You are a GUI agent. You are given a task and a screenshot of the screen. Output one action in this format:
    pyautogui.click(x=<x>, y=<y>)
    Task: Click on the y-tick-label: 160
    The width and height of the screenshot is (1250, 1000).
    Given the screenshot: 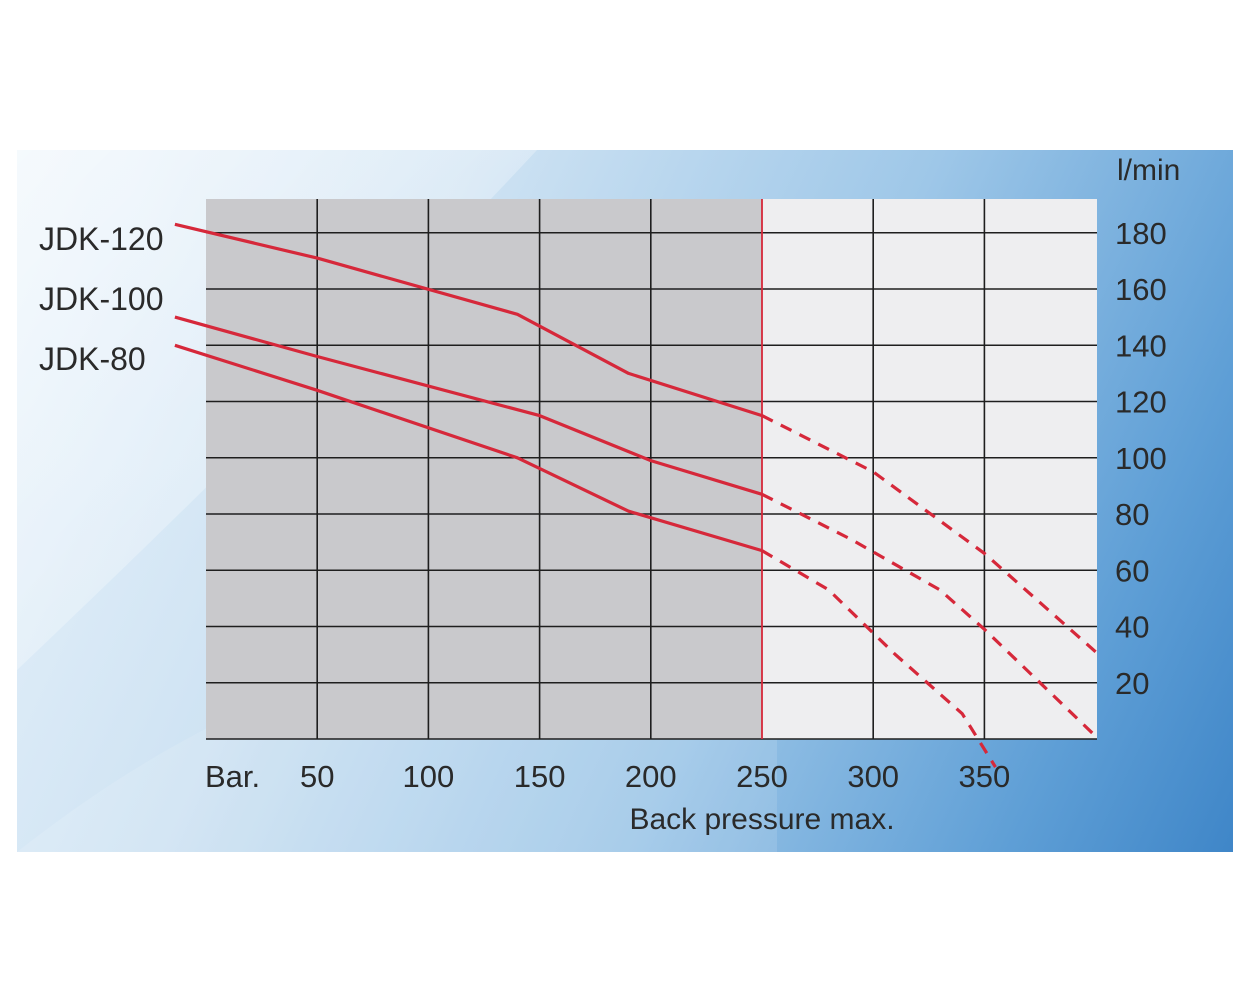 What is the action you would take?
    pyautogui.click(x=1141, y=289)
    